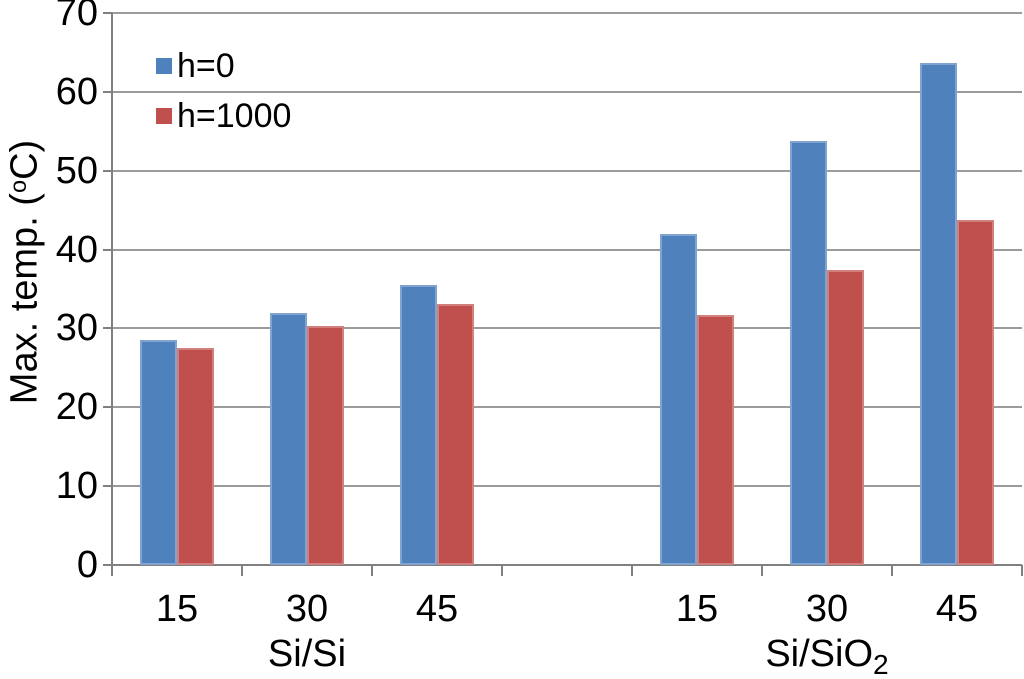 The height and width of the screenshot is (679, 1024). What do you see at coordinates (76, 170) in the screenshot?
I see `y-tick-label-50: 50` at bounding box center [76, 170].